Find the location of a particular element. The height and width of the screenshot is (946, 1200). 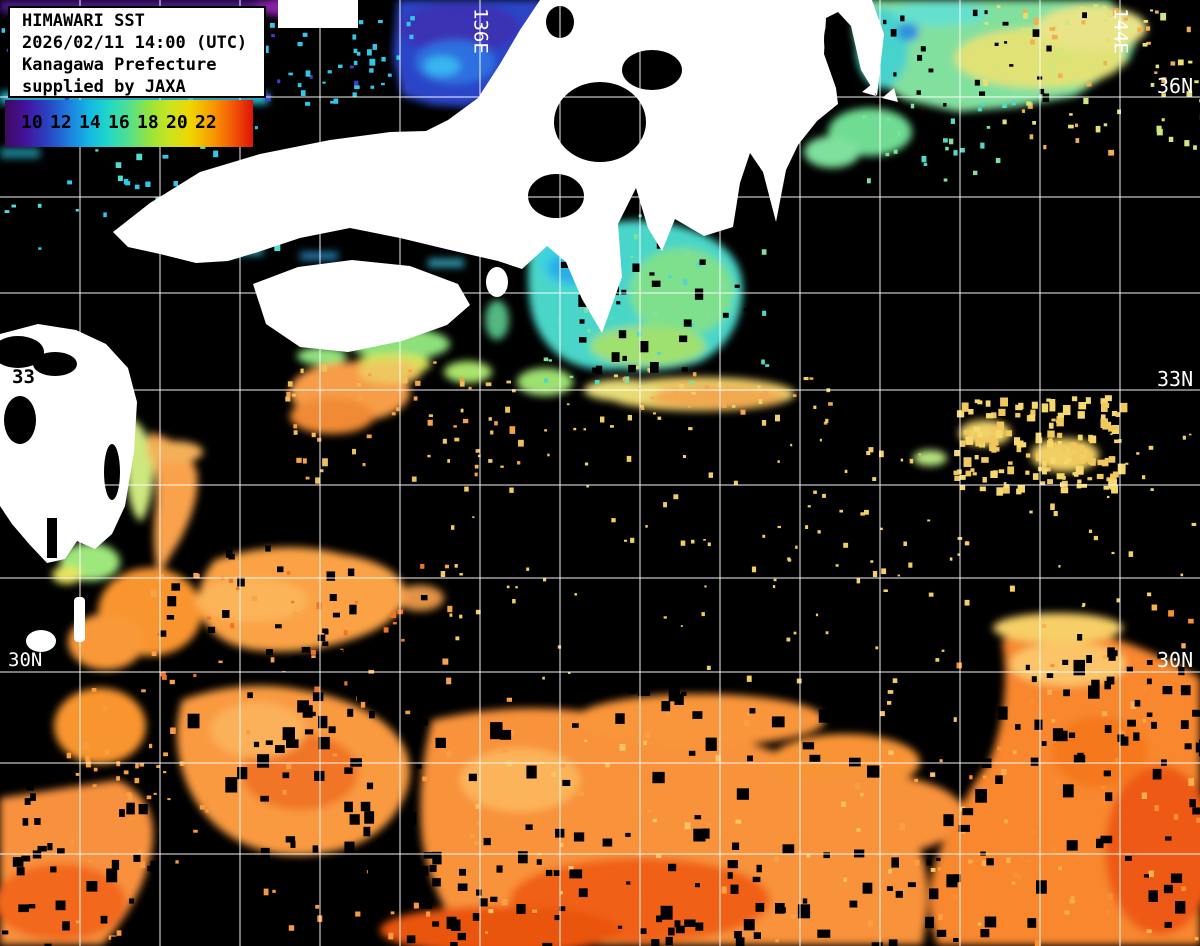

title-line-product: HIMAWARI SST is located at coordinates (83, 21).